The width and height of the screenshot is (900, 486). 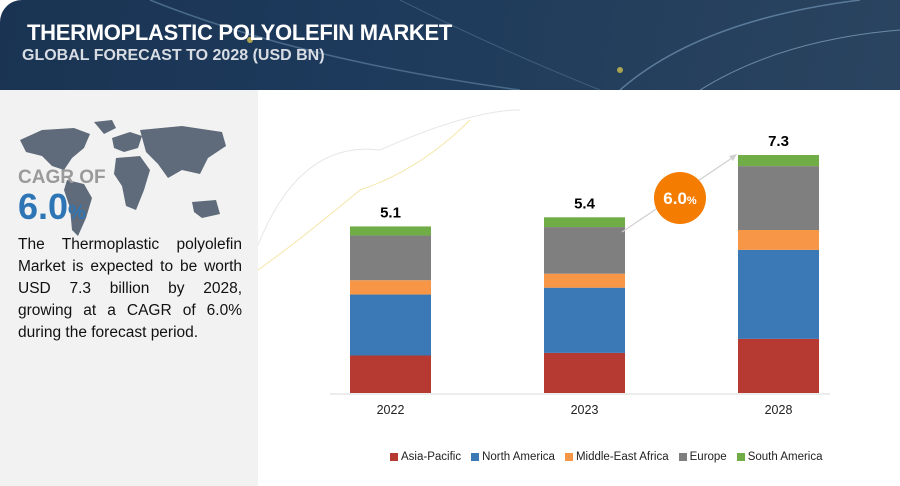 What do you see at coordinates (123, 178) in the screenshot?
I see `world-map-icon` at bounding box center [123, 178].